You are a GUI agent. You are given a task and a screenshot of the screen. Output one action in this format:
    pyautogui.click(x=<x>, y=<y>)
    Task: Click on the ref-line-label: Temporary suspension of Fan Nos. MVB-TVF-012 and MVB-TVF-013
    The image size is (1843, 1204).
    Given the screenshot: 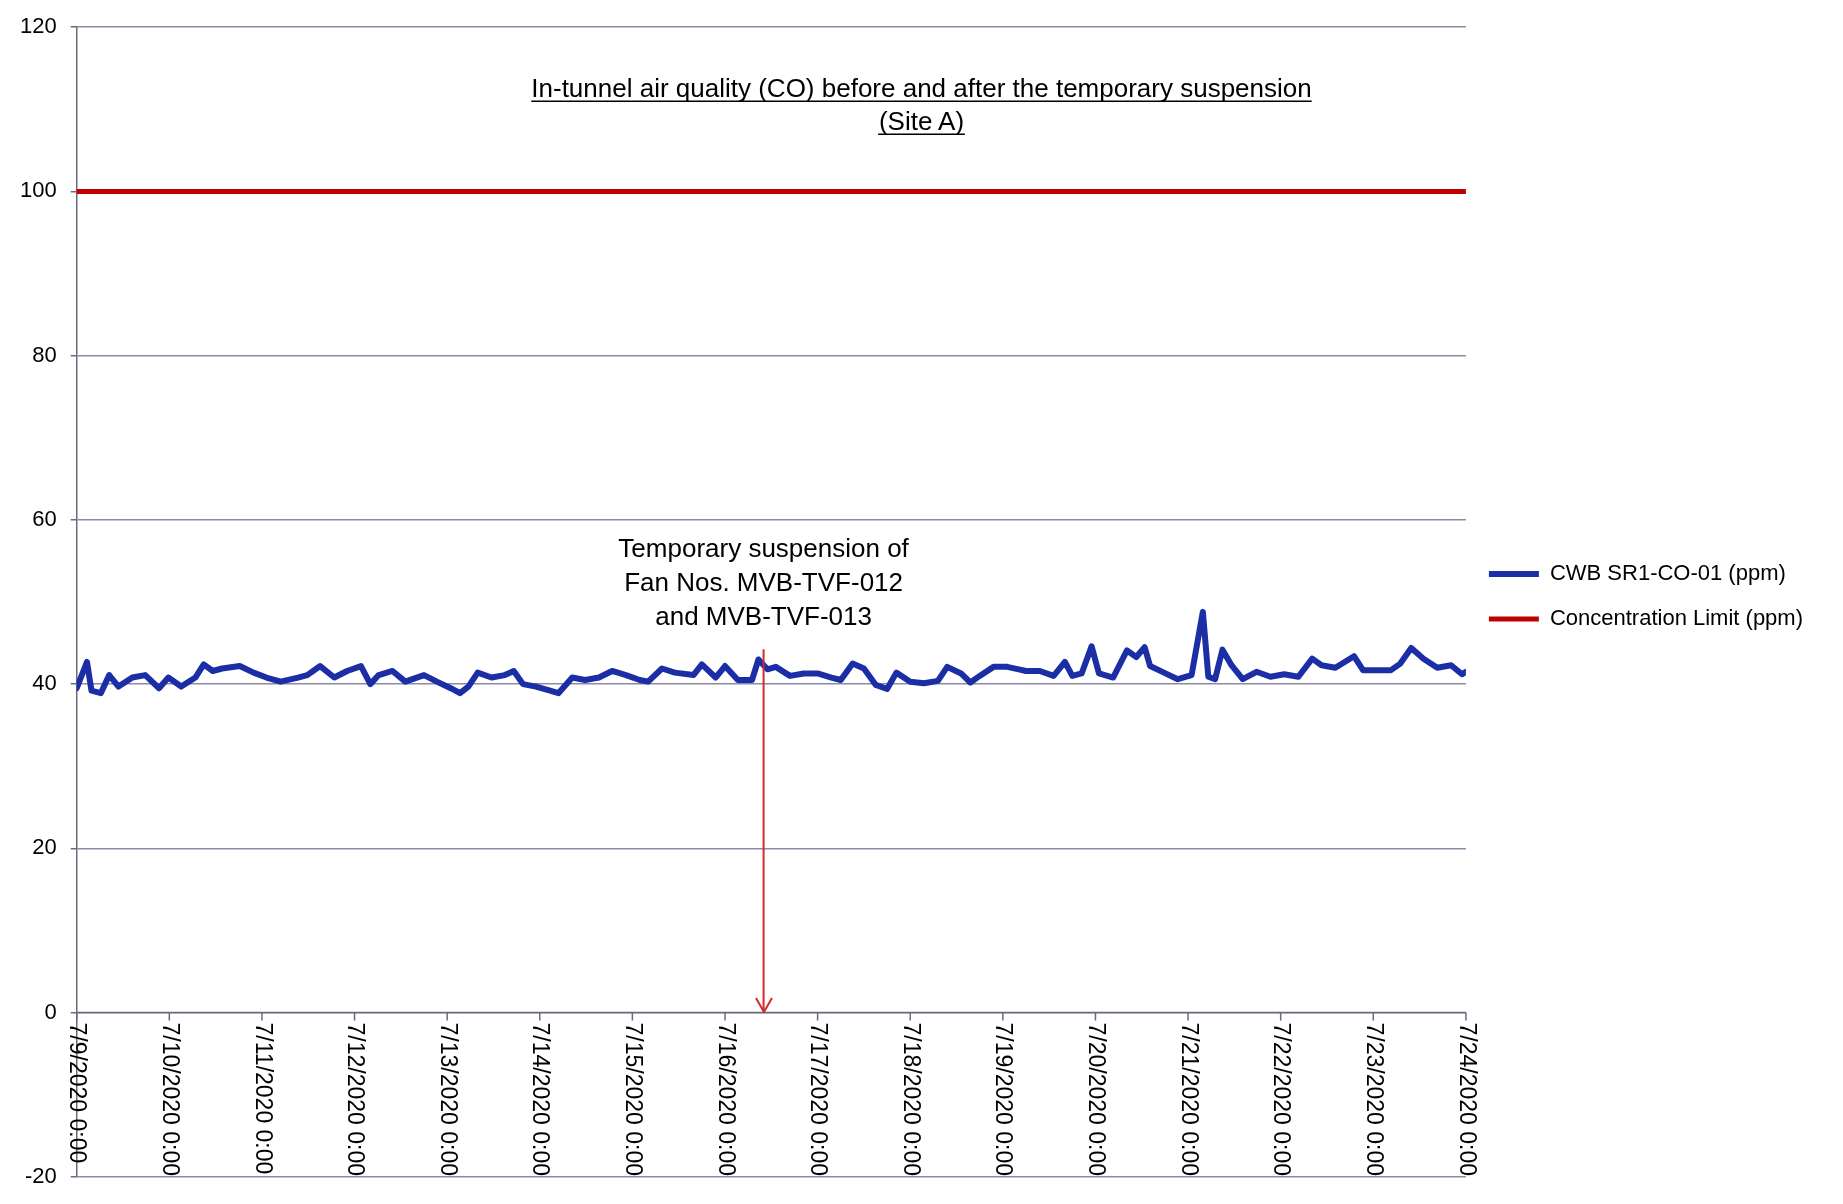 What is the action you would take?
    pyautogui.click(x=764, y=582)
    